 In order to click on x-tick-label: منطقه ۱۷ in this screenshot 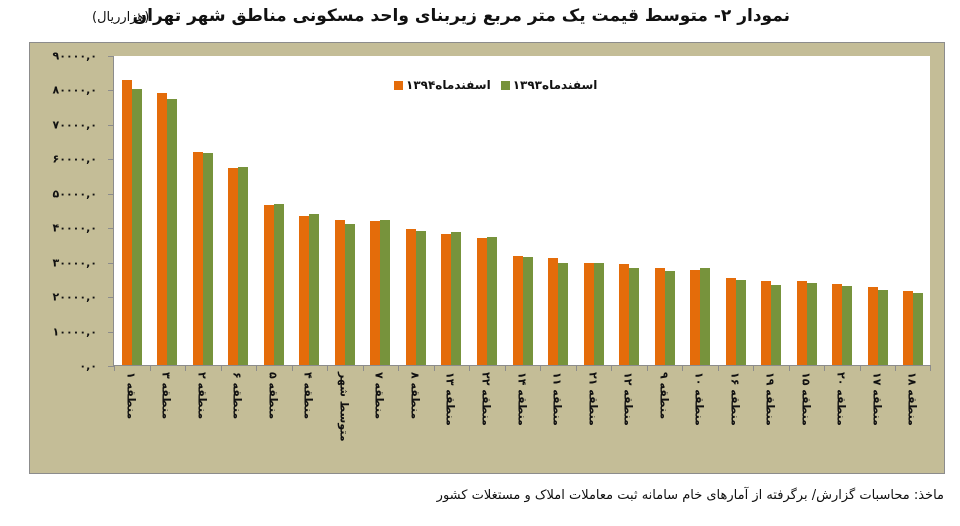, I will do `click(877, 399)`.